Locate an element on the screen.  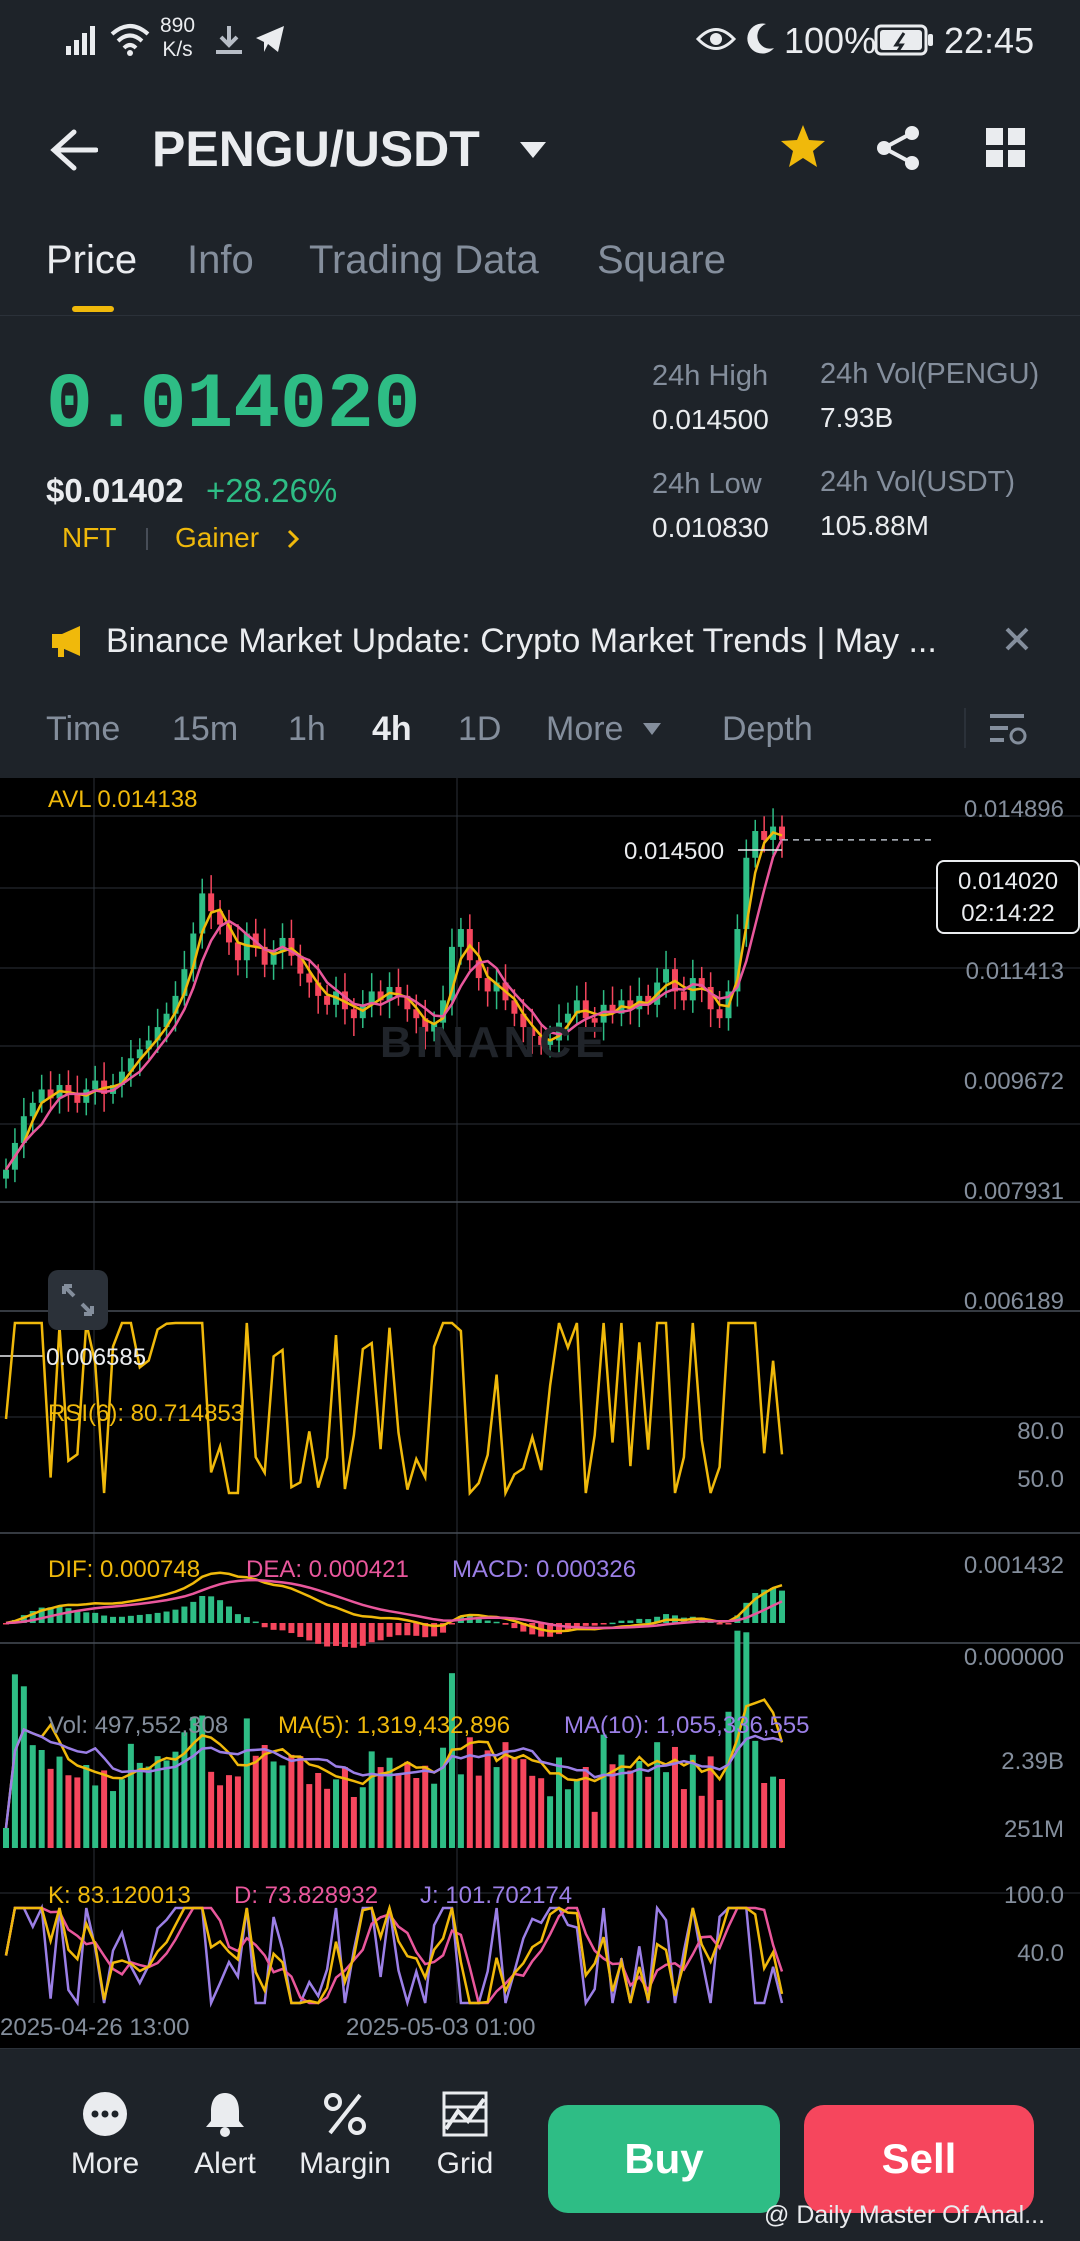
interval-4h: 4h is located at coordinates (392, 729).